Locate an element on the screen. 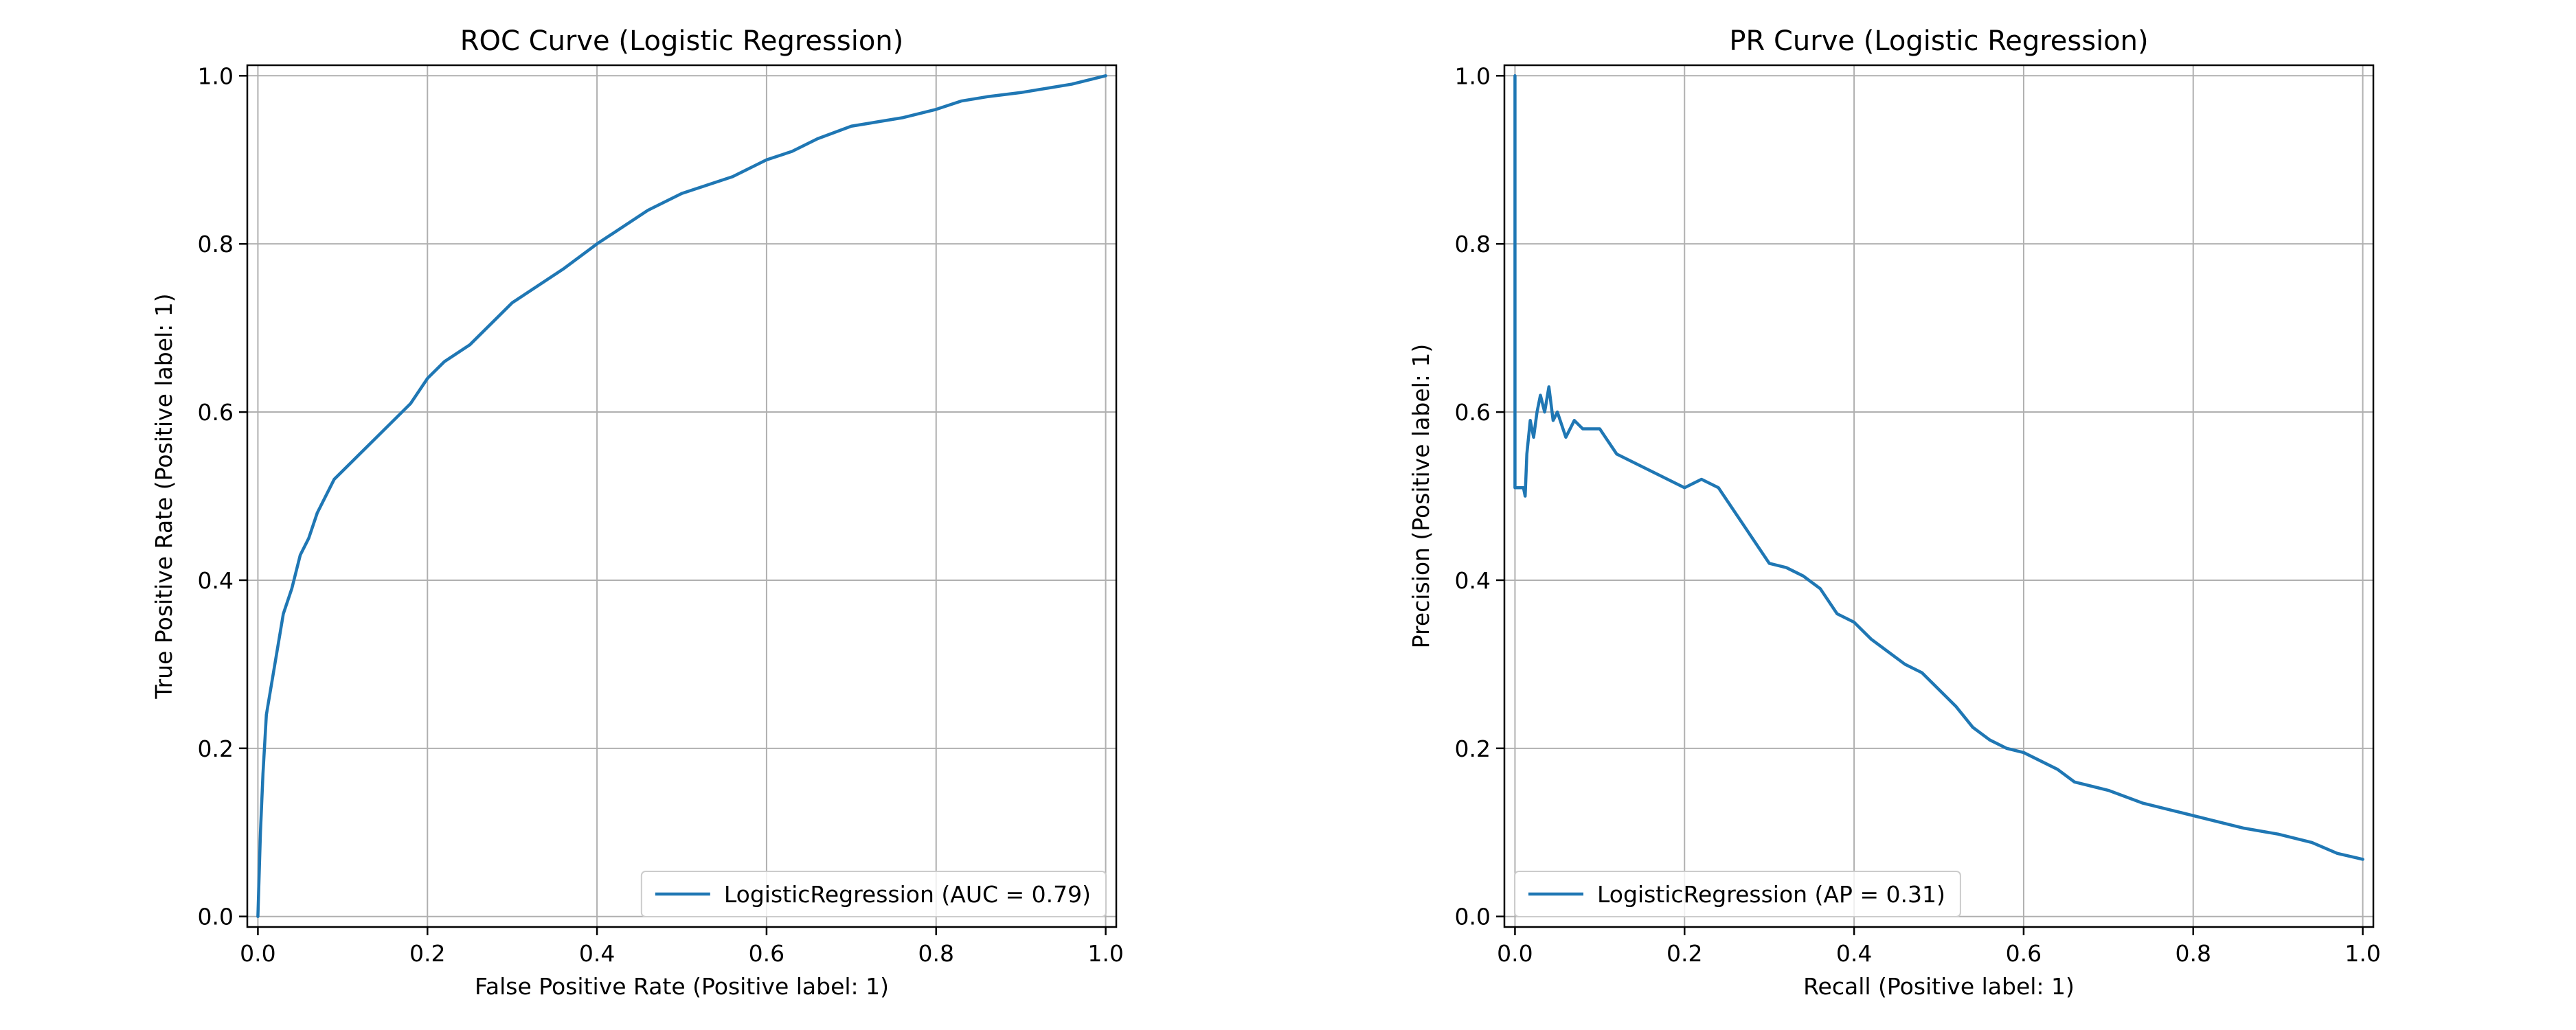 The height and width of the screenshot is (1030, 2576). roc-x-tick-label: 0.8 is located at coordinates (936, 953).